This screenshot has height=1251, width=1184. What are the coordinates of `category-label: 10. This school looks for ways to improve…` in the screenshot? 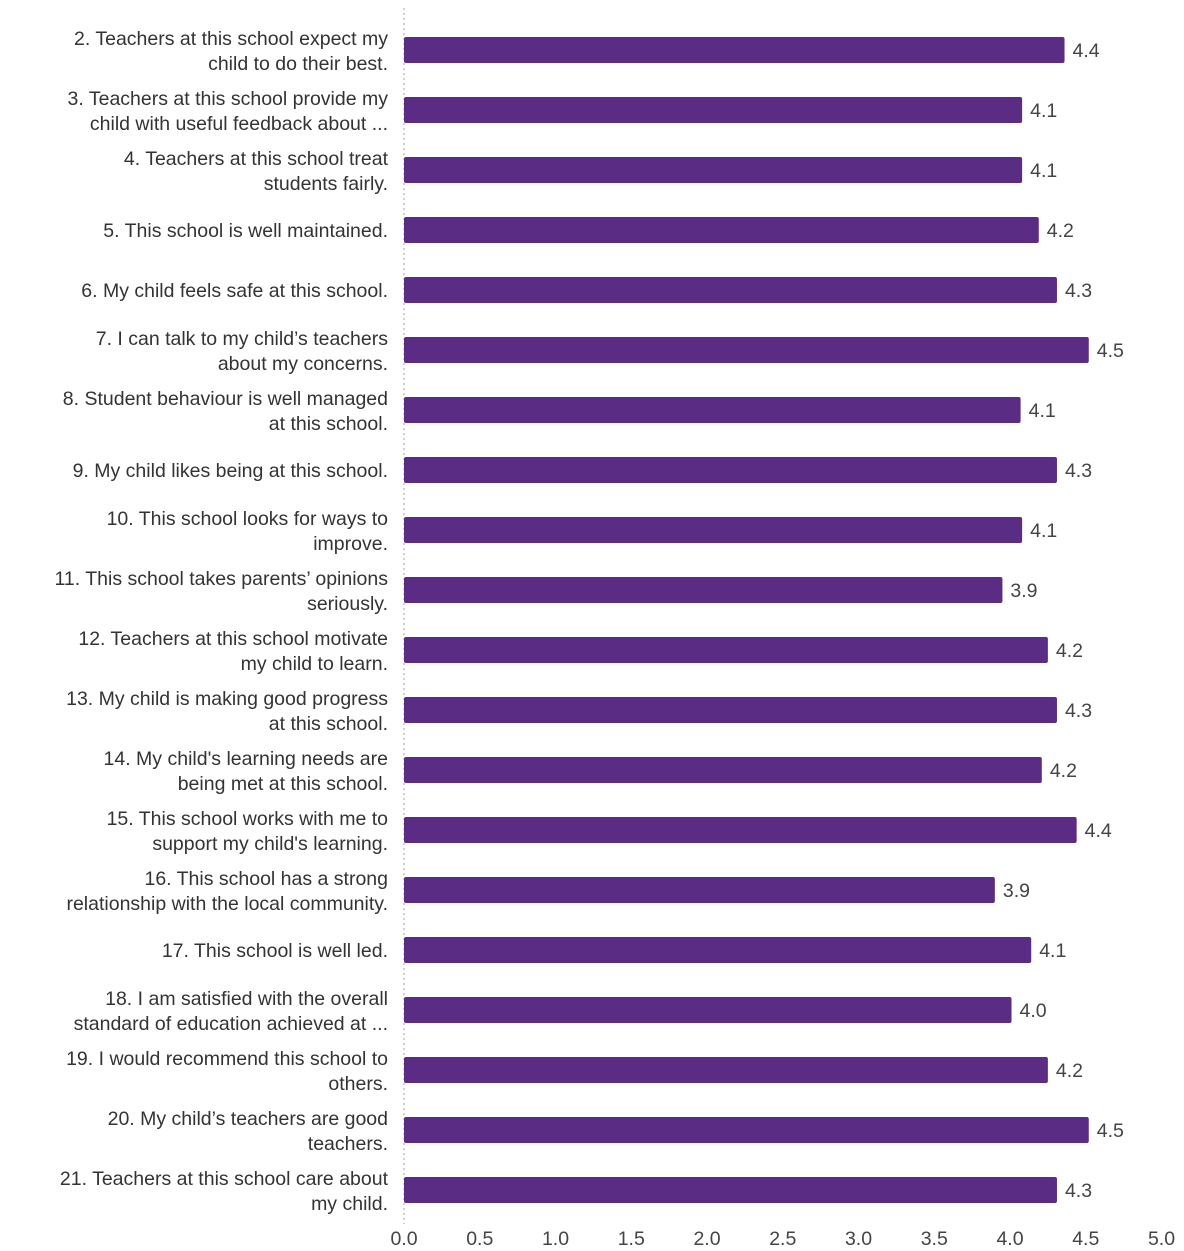 It's located at (248, 531).